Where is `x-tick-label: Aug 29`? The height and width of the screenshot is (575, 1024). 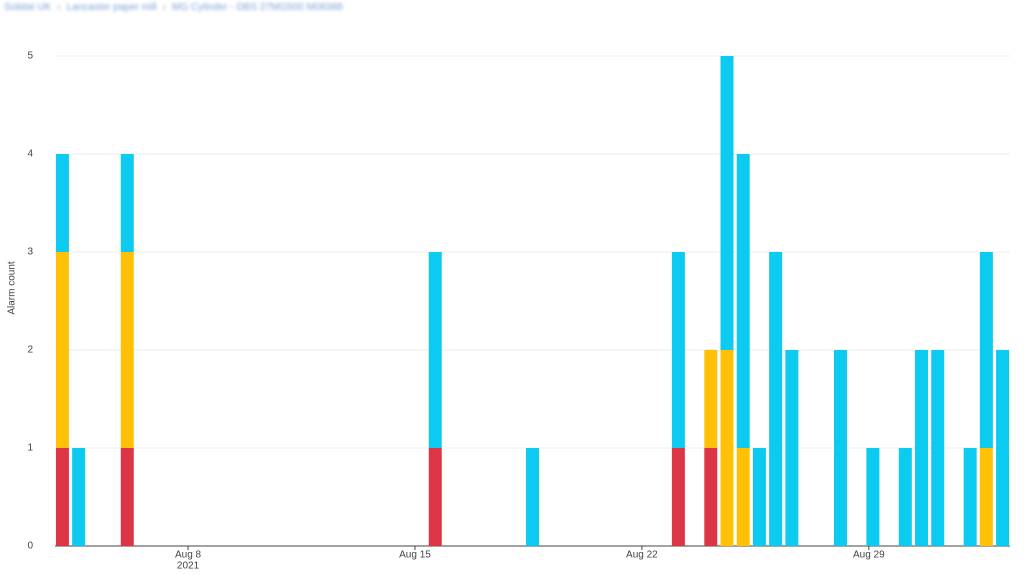
x-tick-label: Aug 29 is located at coordinates (869, 555).